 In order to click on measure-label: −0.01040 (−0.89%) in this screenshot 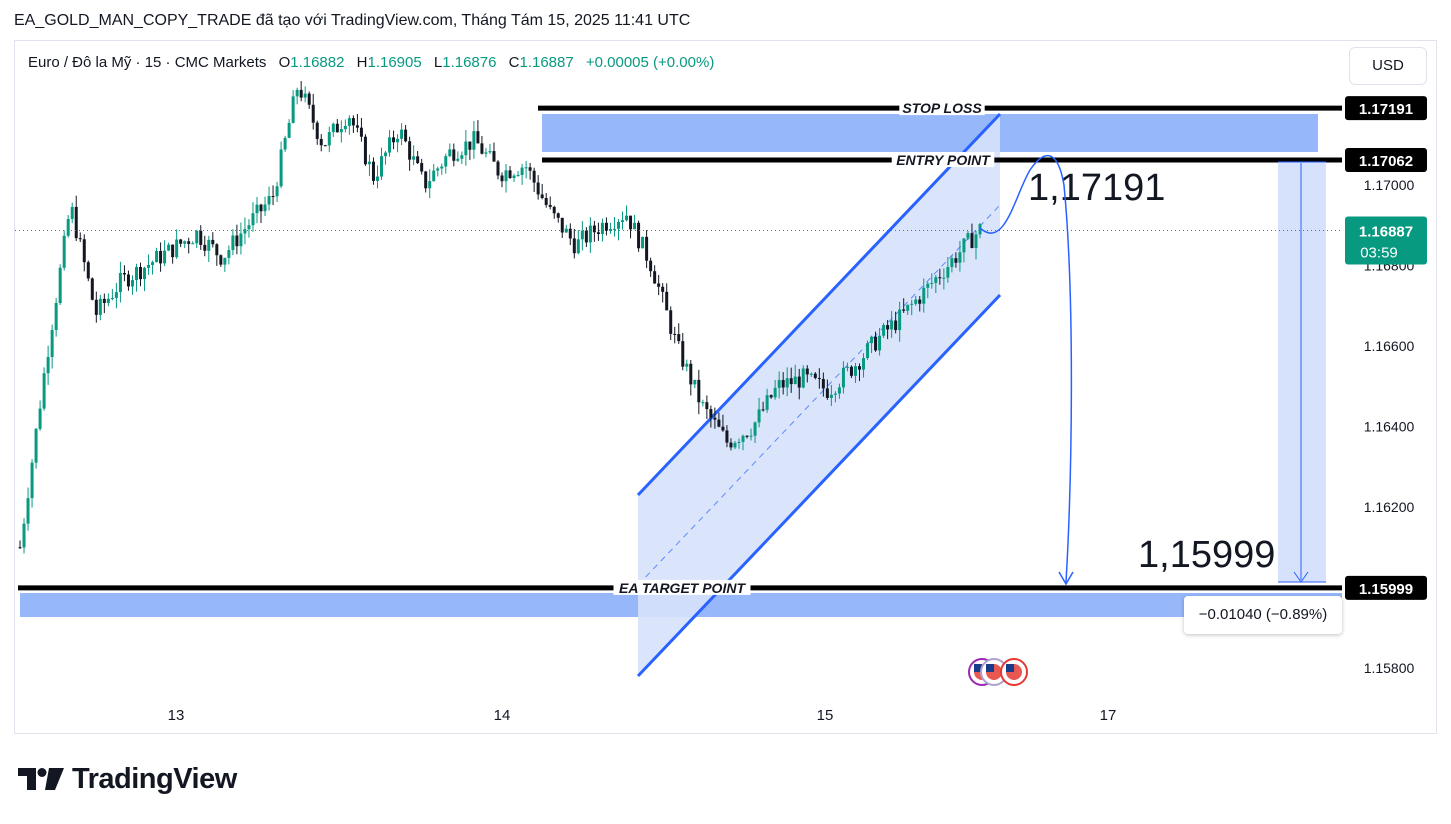, I will do `click(1263, 615)`.